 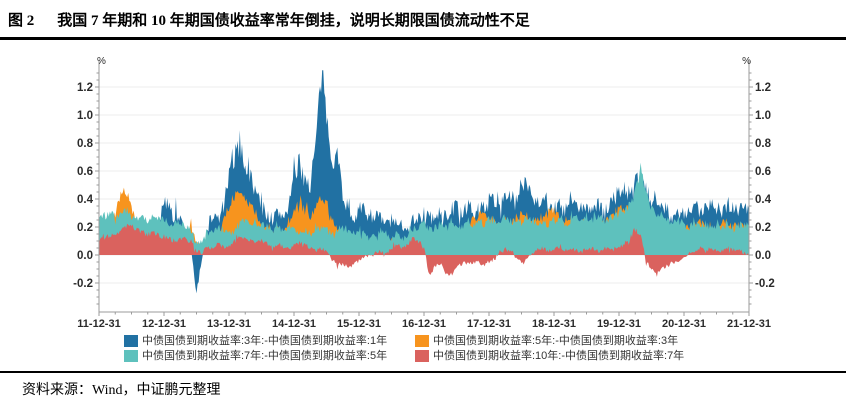 What do you see at coordinates (423, 372) in the screenshot?
I see `source-divider` at bounding box center [423, 372].